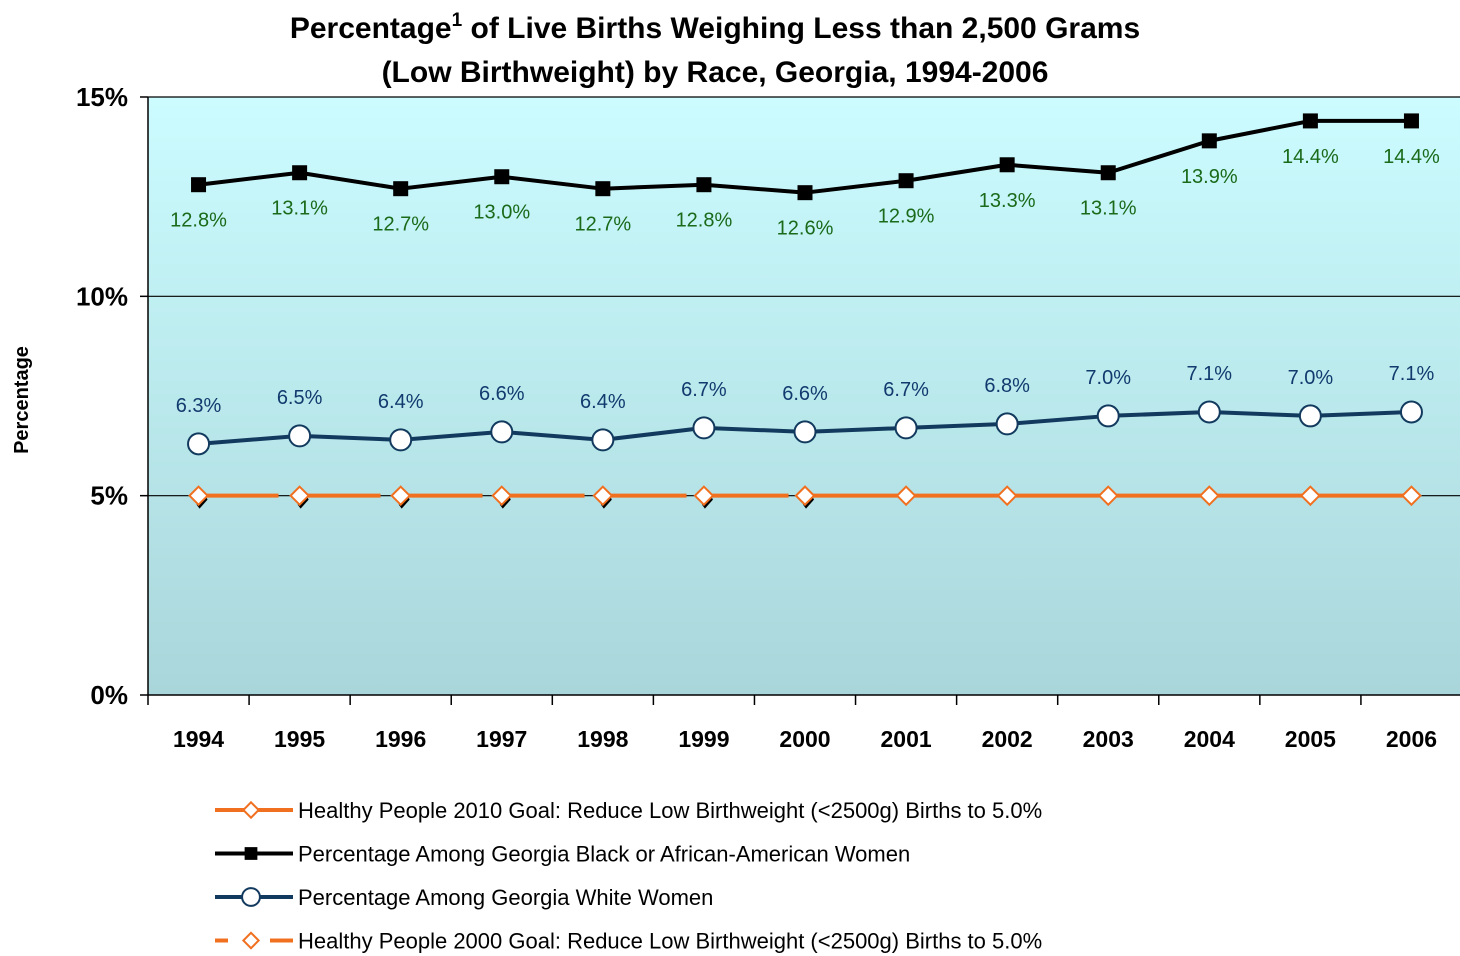 This screenshot has height=956, width=1460. Describe the element at coordinates (906, 217) in the screenshot. I see `data-label: 12.9%` at that location.